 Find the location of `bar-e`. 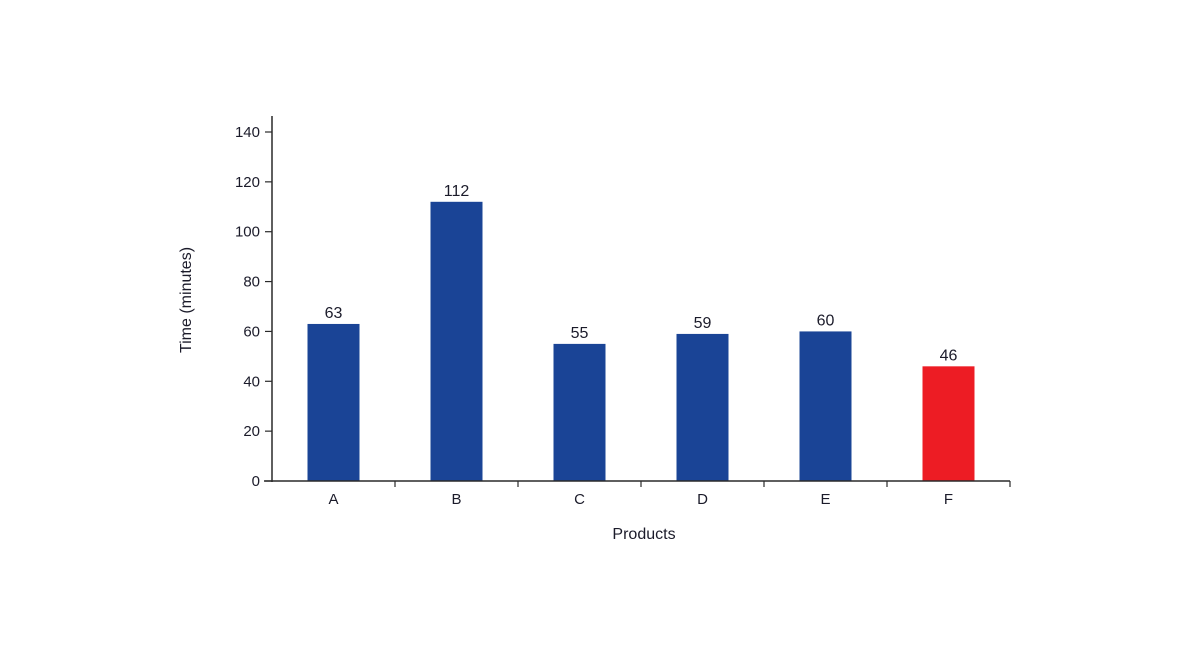

bar-e is located at coordinates (825, 406).